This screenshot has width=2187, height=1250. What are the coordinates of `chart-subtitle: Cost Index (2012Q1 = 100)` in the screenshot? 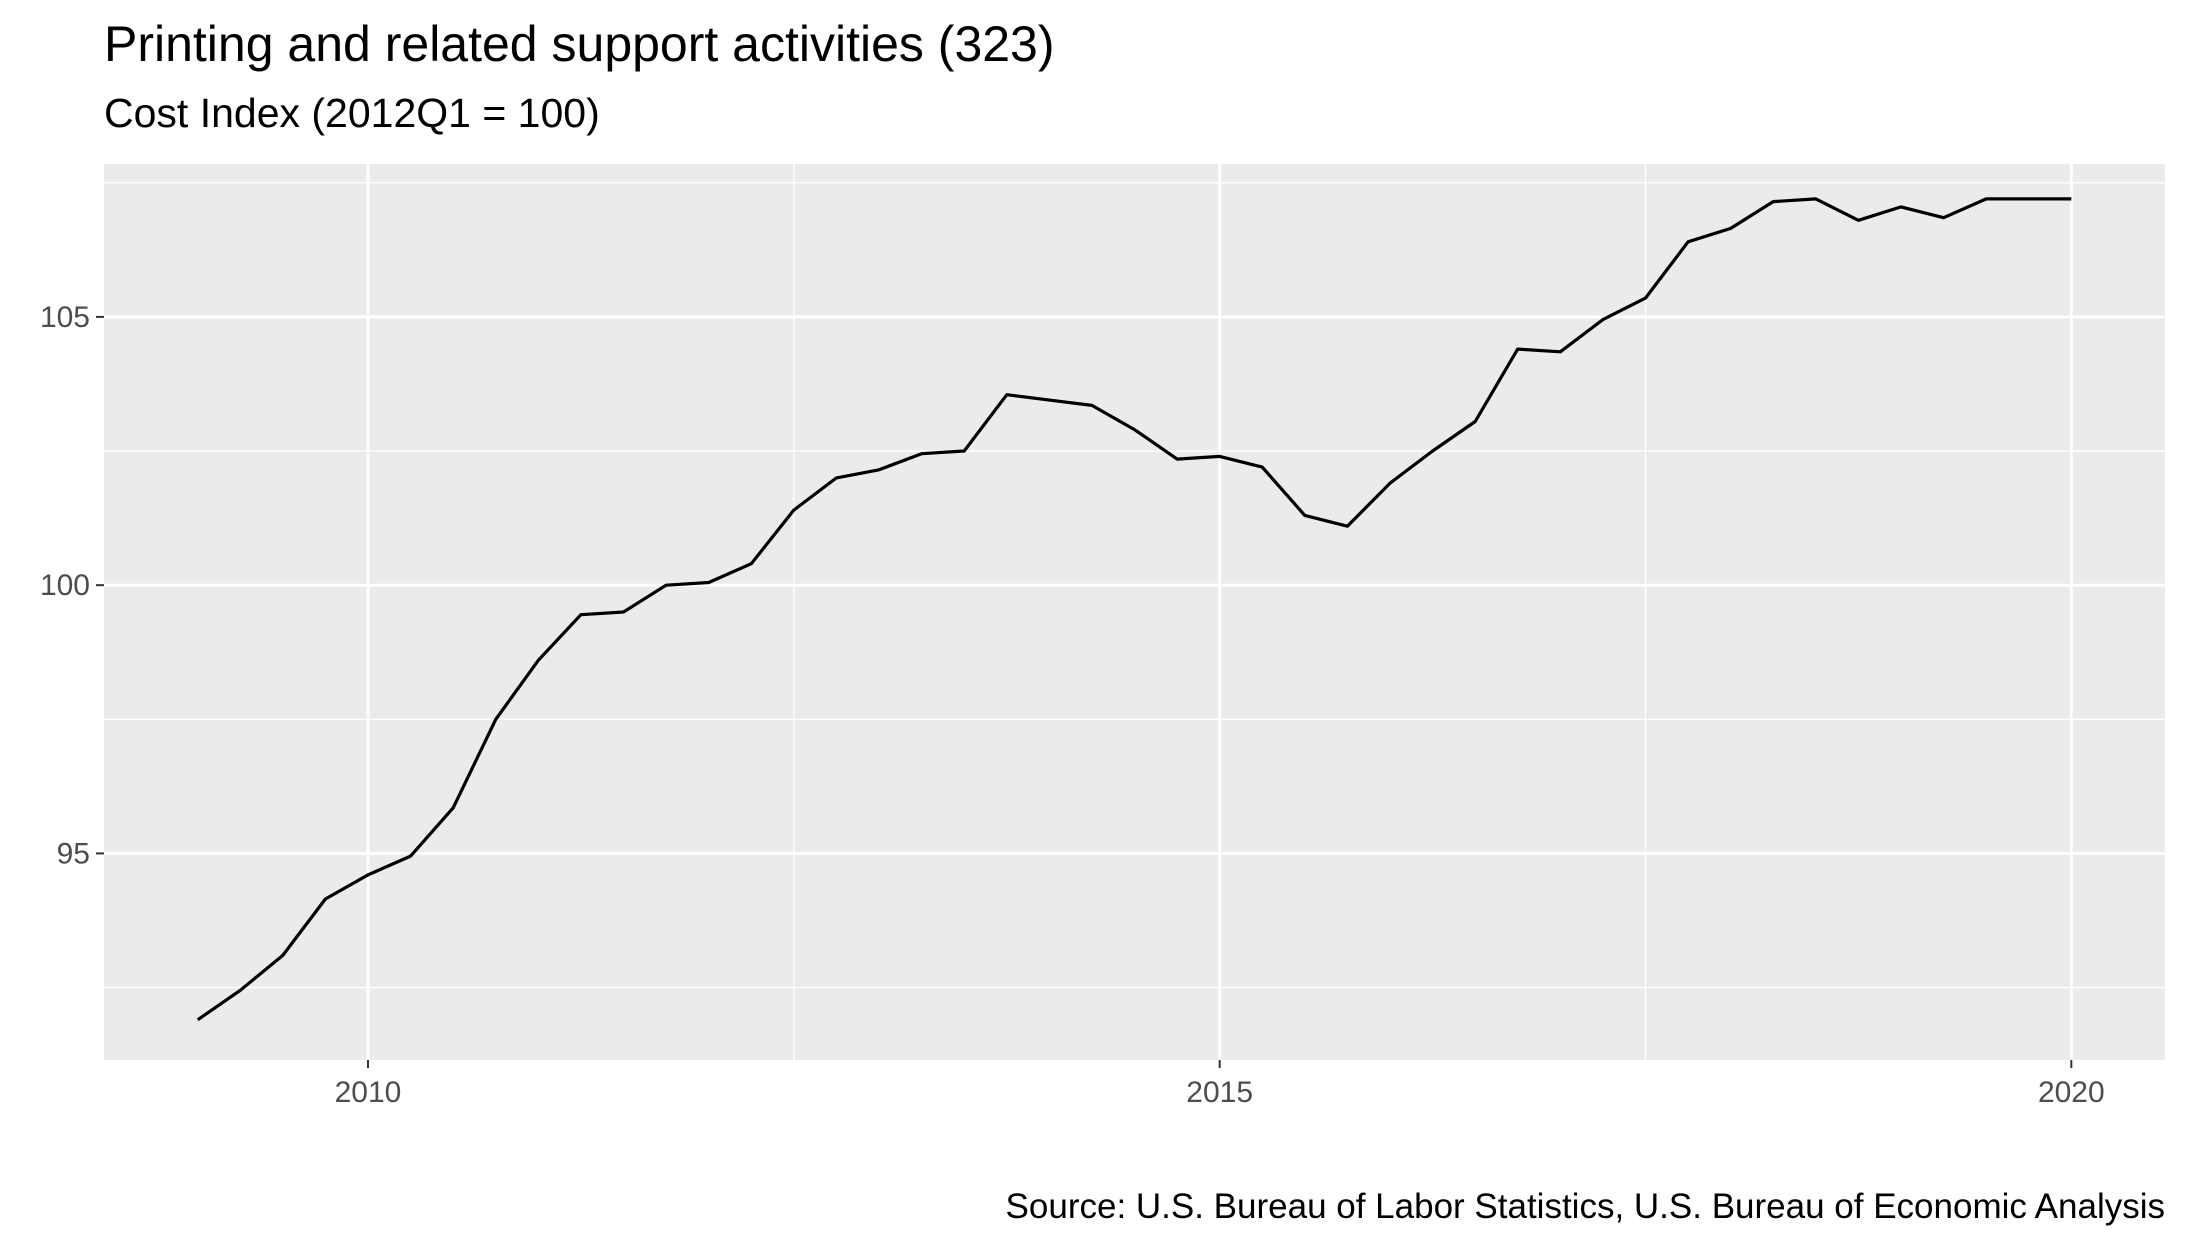 It's located at (352, 113).